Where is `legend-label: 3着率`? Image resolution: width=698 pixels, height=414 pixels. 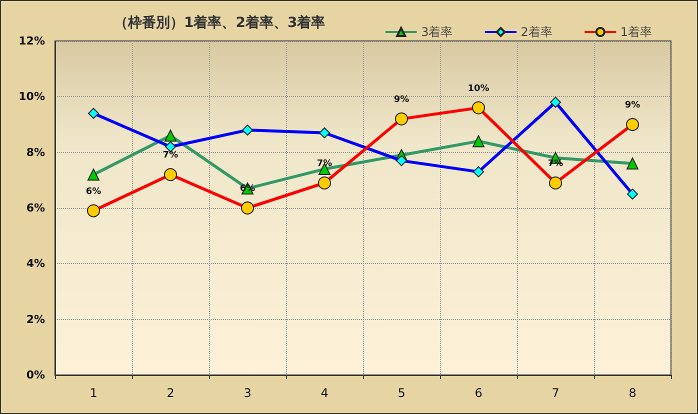
legend-label: 3着率 is located at coordinates (437, 32).